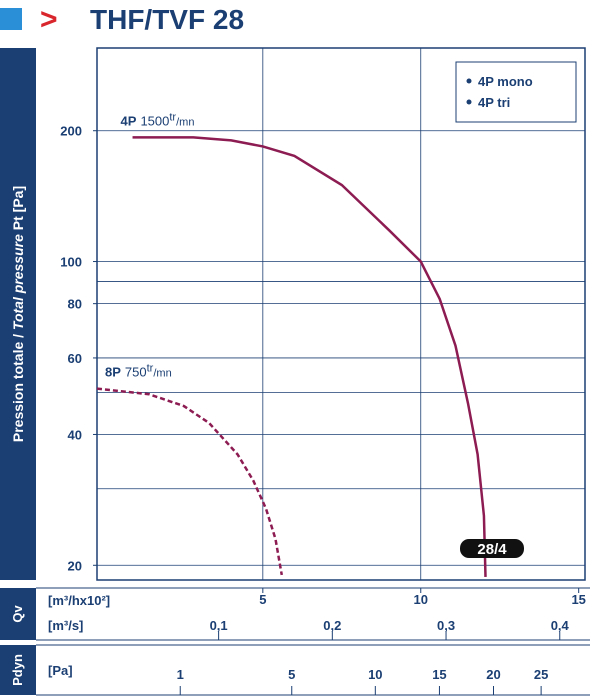  I want to click on y-tick-label: 100, so click(71, 262).